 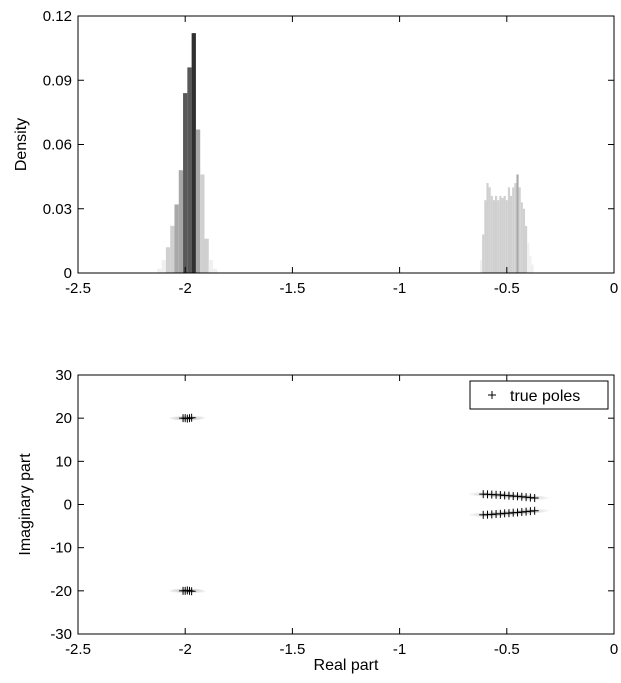 I want to click on legend: true poles, so click(x=539, y=395).